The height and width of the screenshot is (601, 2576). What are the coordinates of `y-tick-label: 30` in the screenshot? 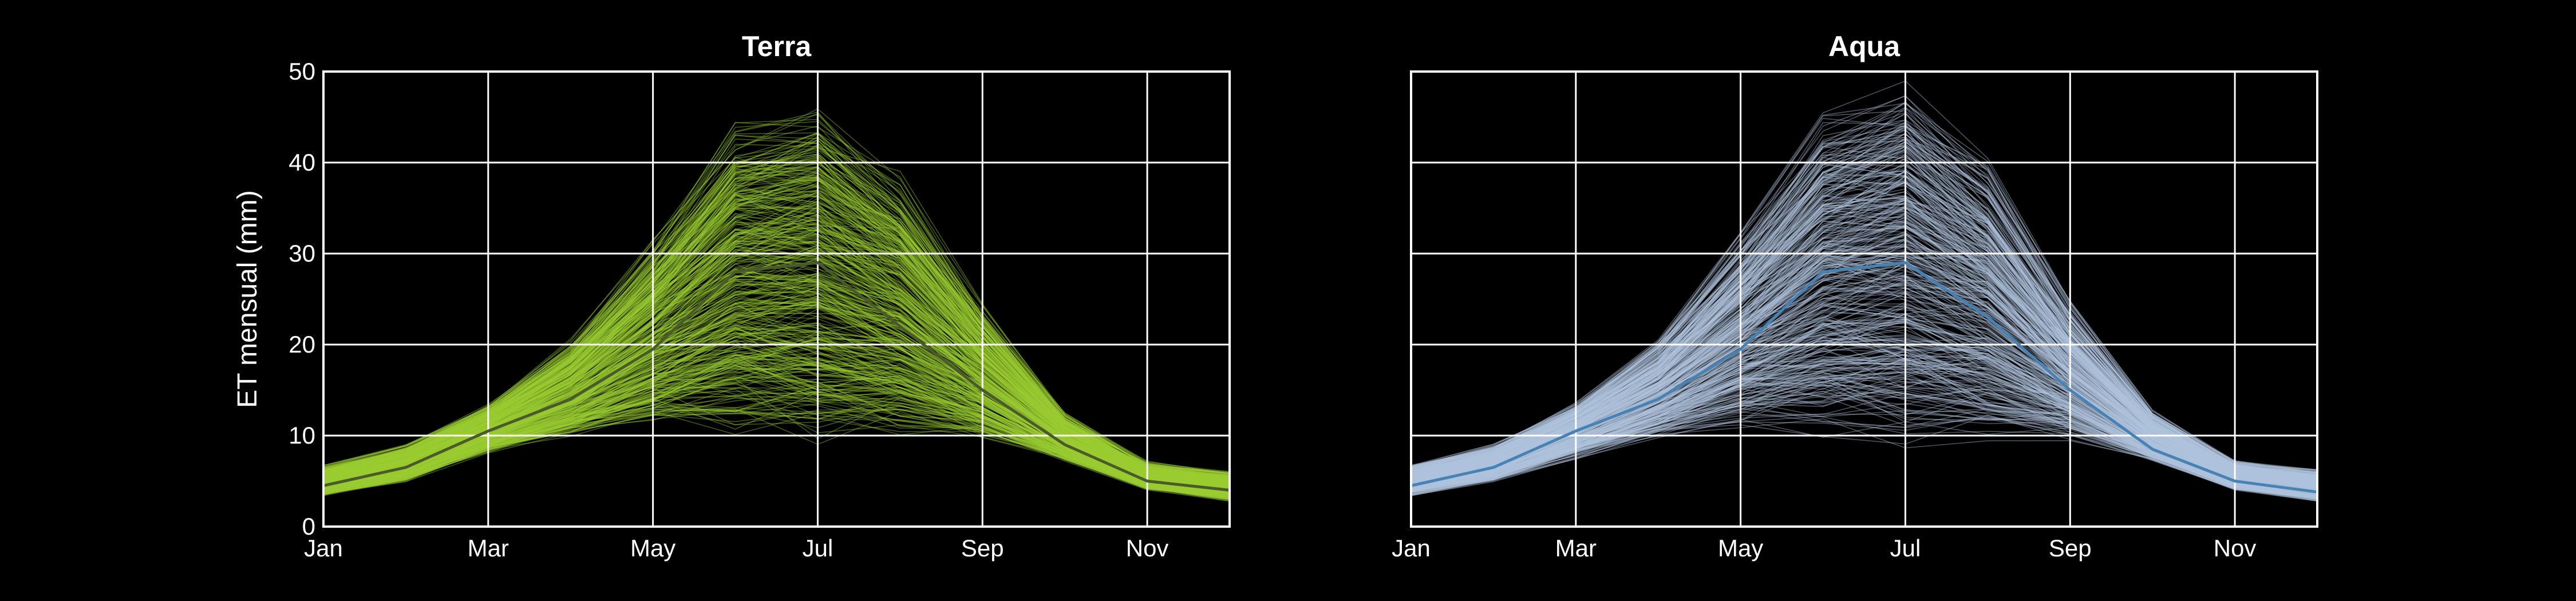 It's located at (302, 254).